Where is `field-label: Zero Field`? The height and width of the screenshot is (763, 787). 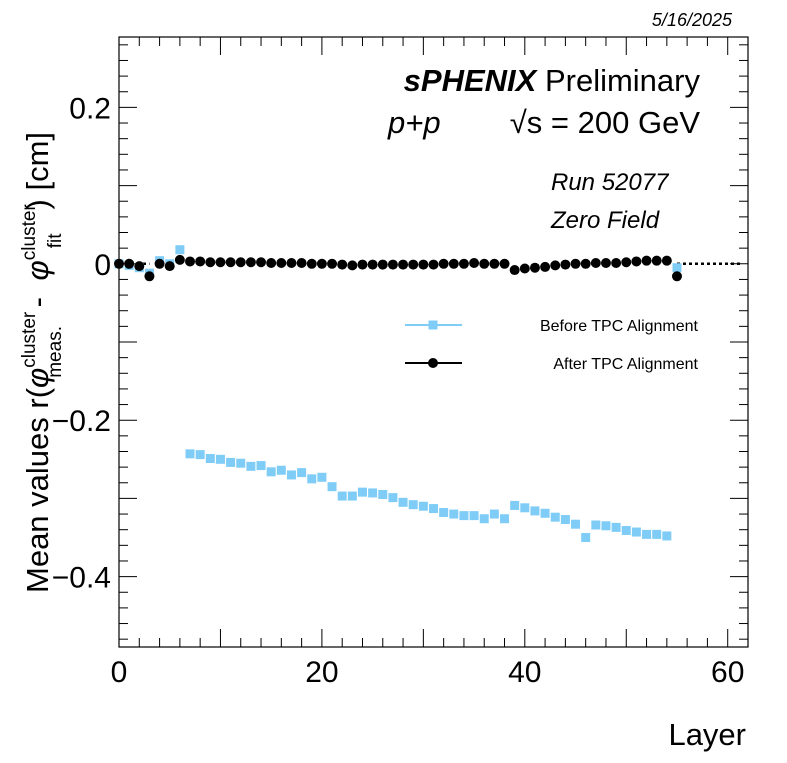
field-label: Zero Field is located at coordinates (605, 220).